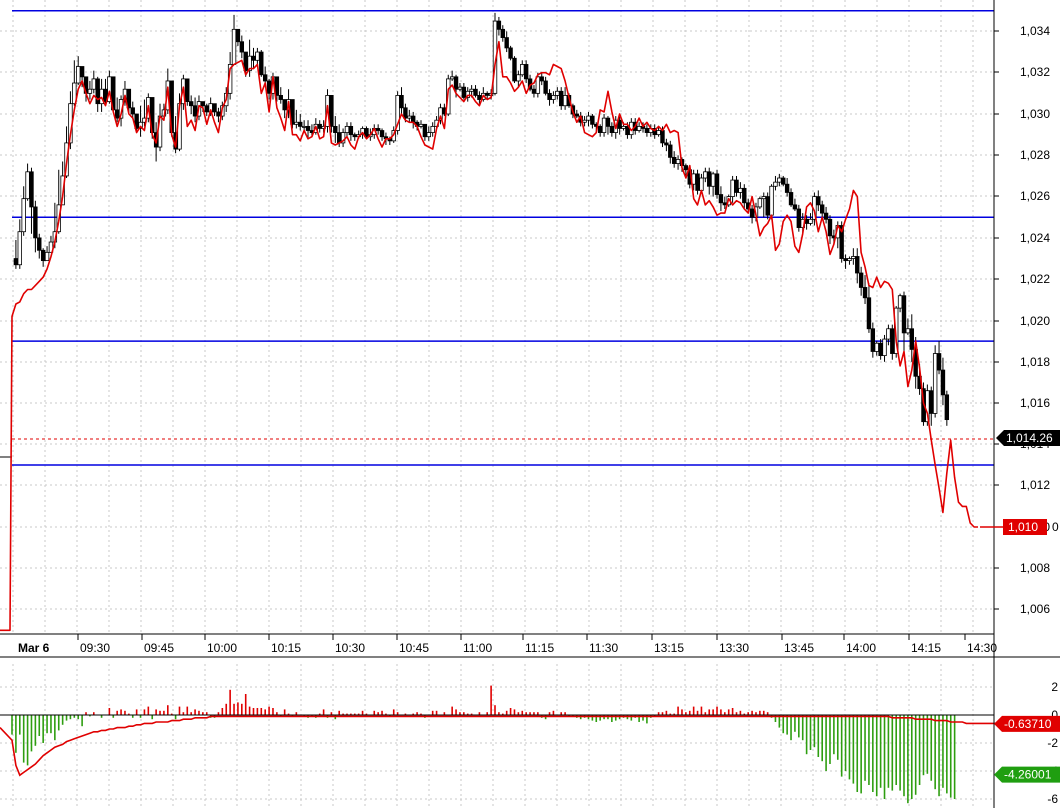 This screenshot has width=1060, height=808. What do you see at coordinates (603, 648) in the screenshot?
I see `x-tick-label: 11:30` at bounding box center [603, 648].